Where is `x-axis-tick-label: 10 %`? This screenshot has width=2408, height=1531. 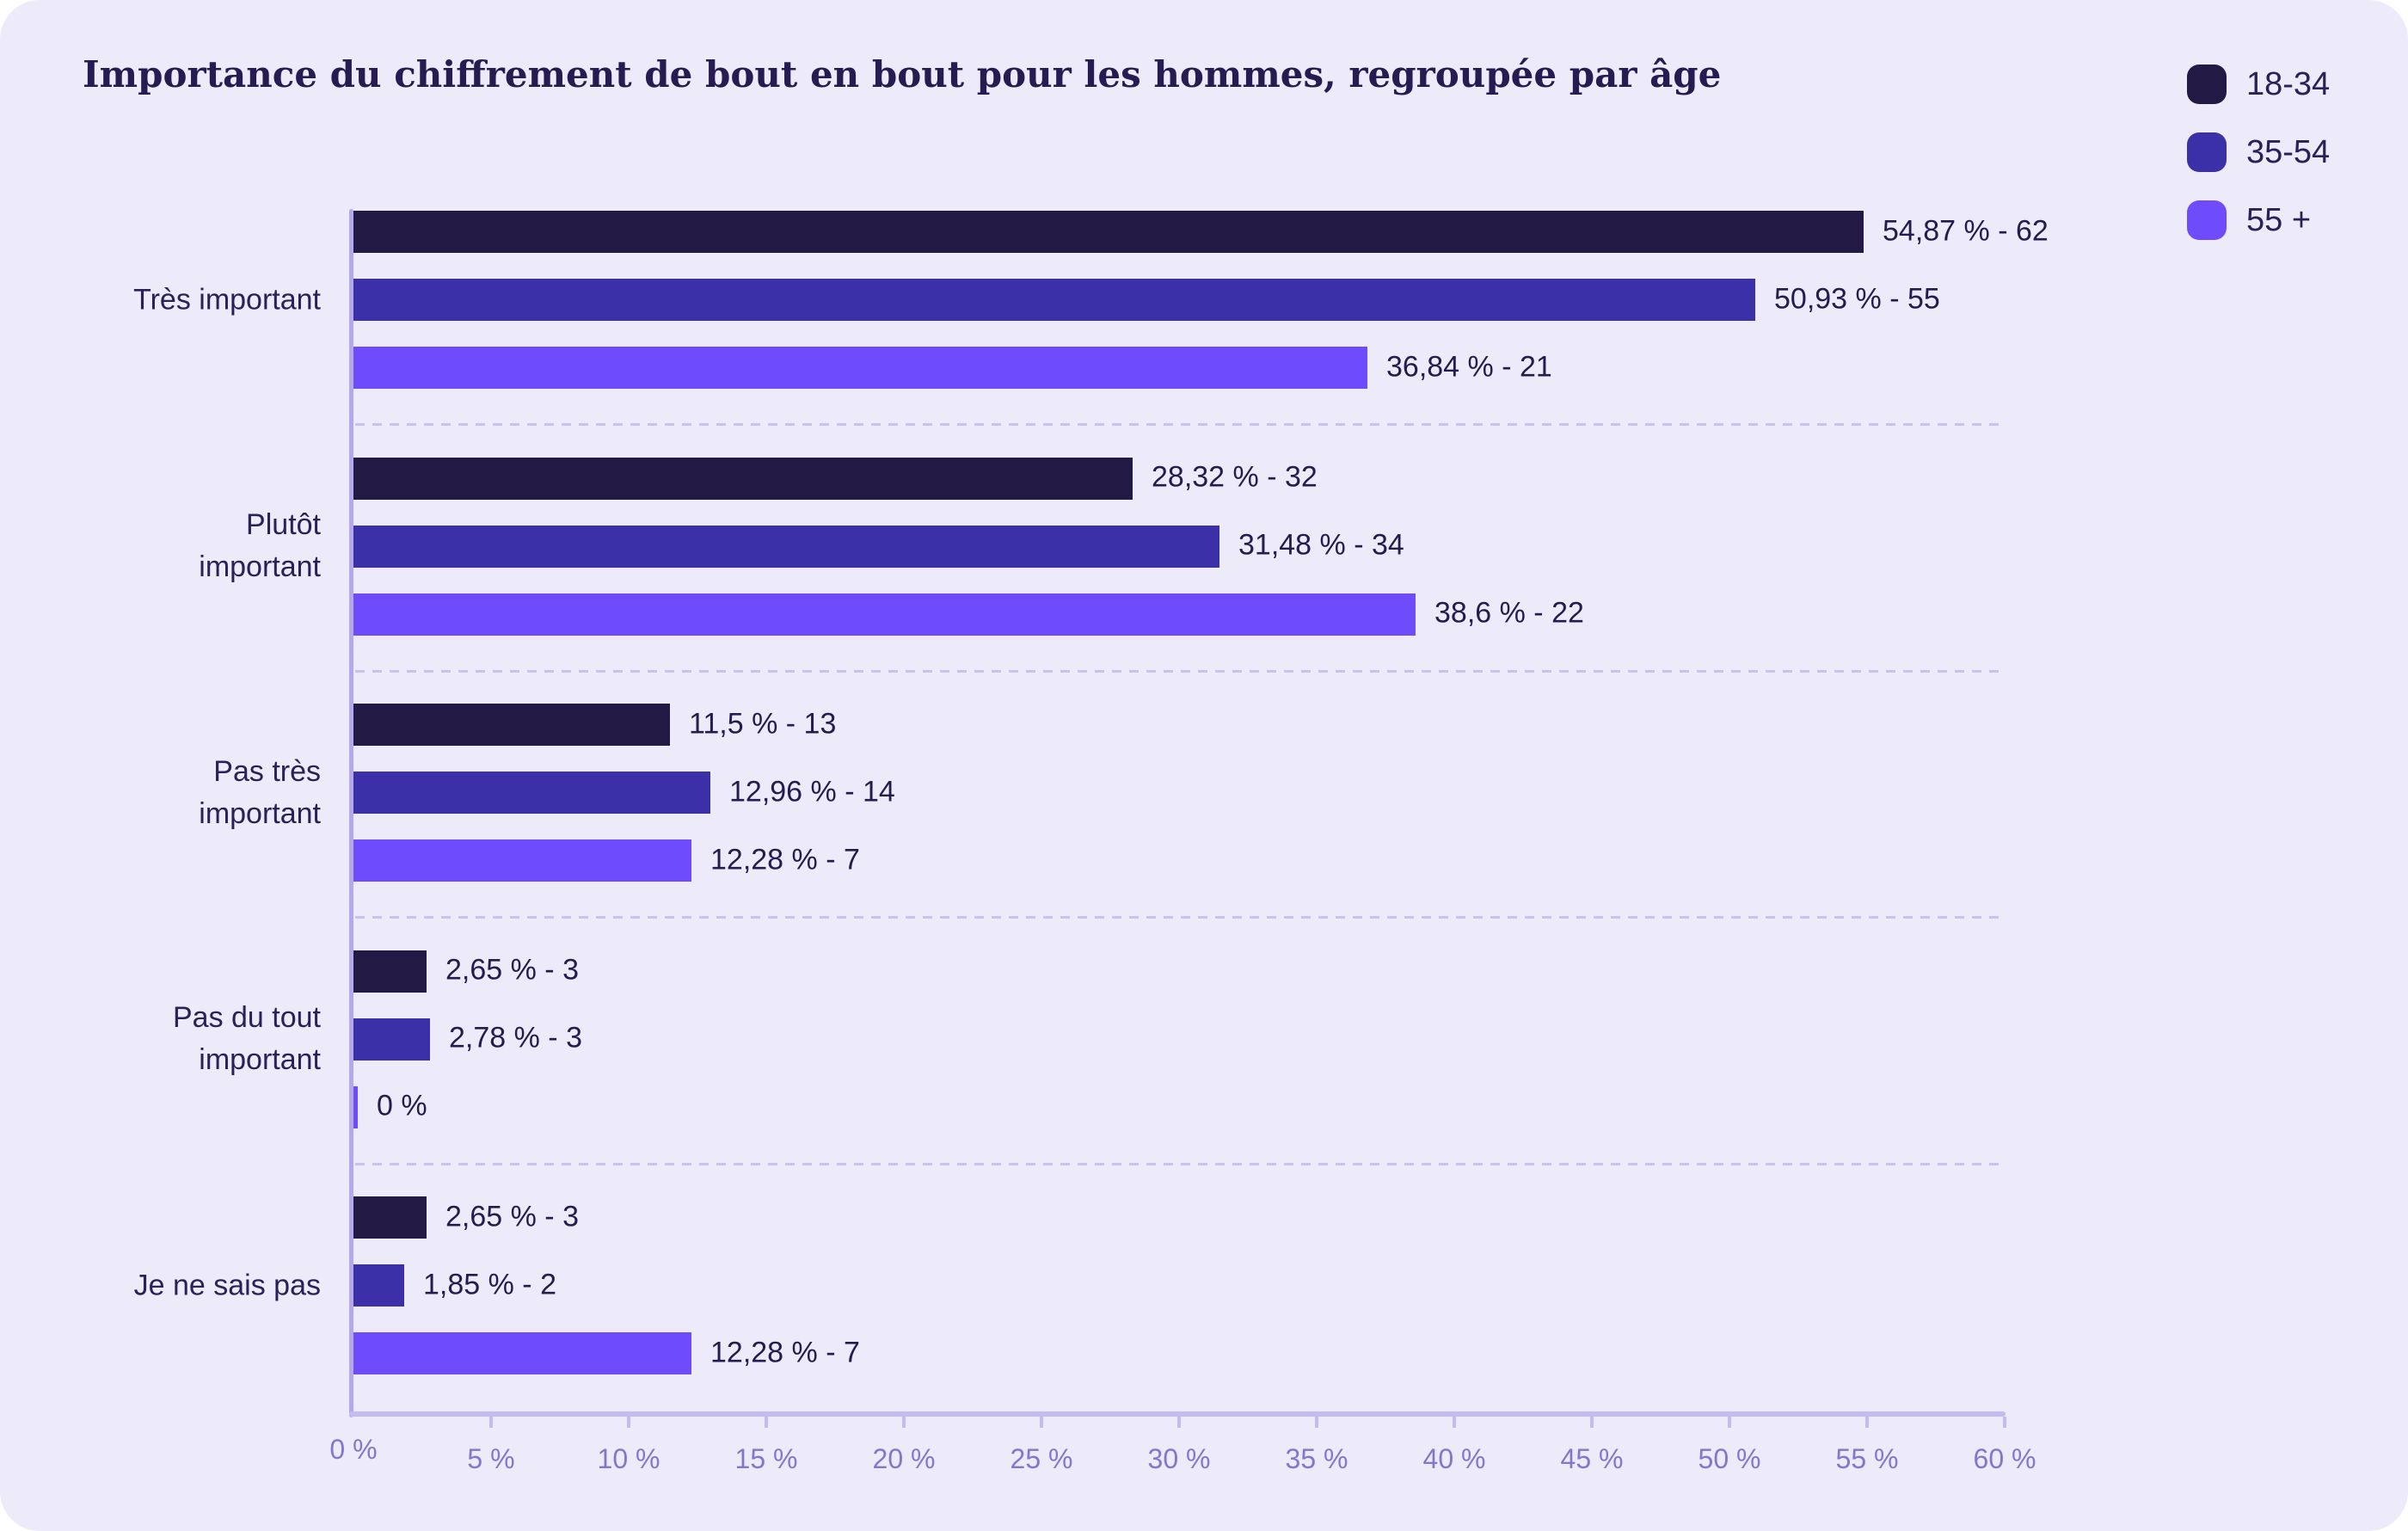 x-axis-tick-label: 10 % is located at coordinates (628, 1458).